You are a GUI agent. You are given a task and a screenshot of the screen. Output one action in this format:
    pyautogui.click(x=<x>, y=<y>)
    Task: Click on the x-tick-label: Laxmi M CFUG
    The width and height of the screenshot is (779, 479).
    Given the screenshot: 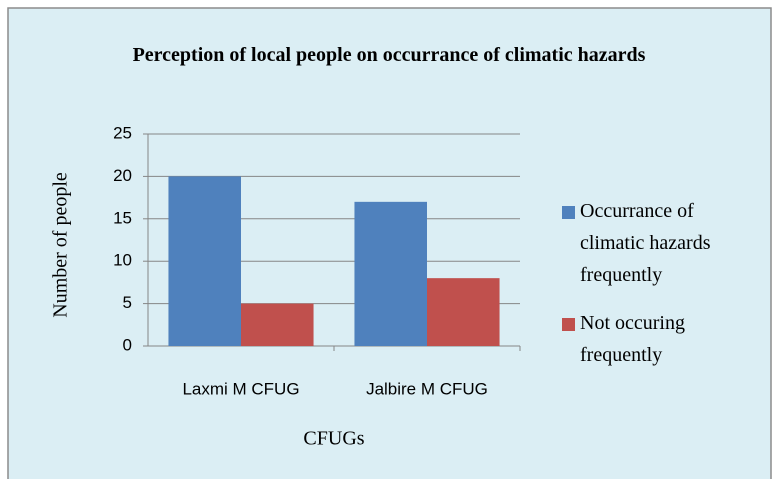 What is the action you would take?
    pyautogui.click(x=240, y=388)
    